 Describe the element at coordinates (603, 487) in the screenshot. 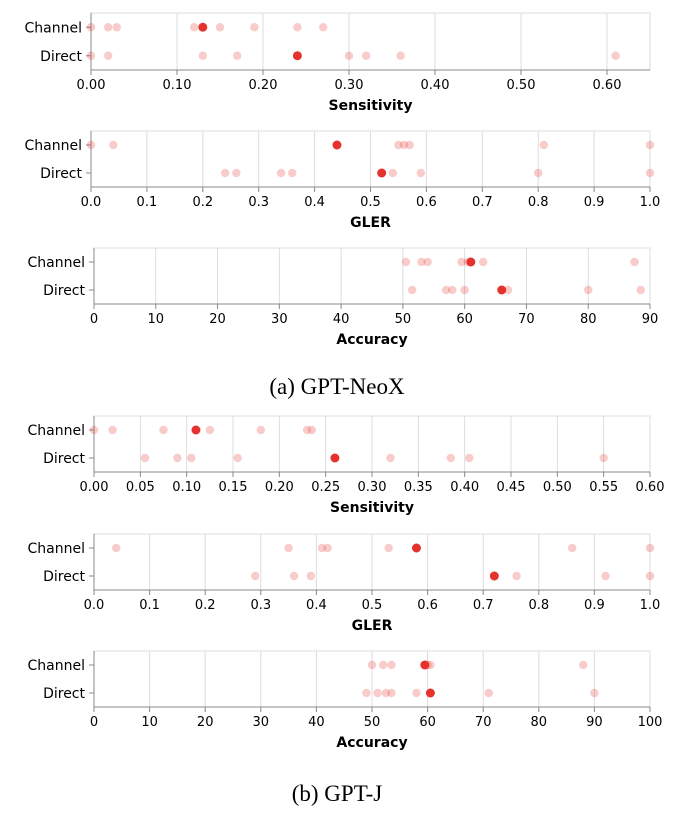

I see `x-tick-label: 0.55` at that location.